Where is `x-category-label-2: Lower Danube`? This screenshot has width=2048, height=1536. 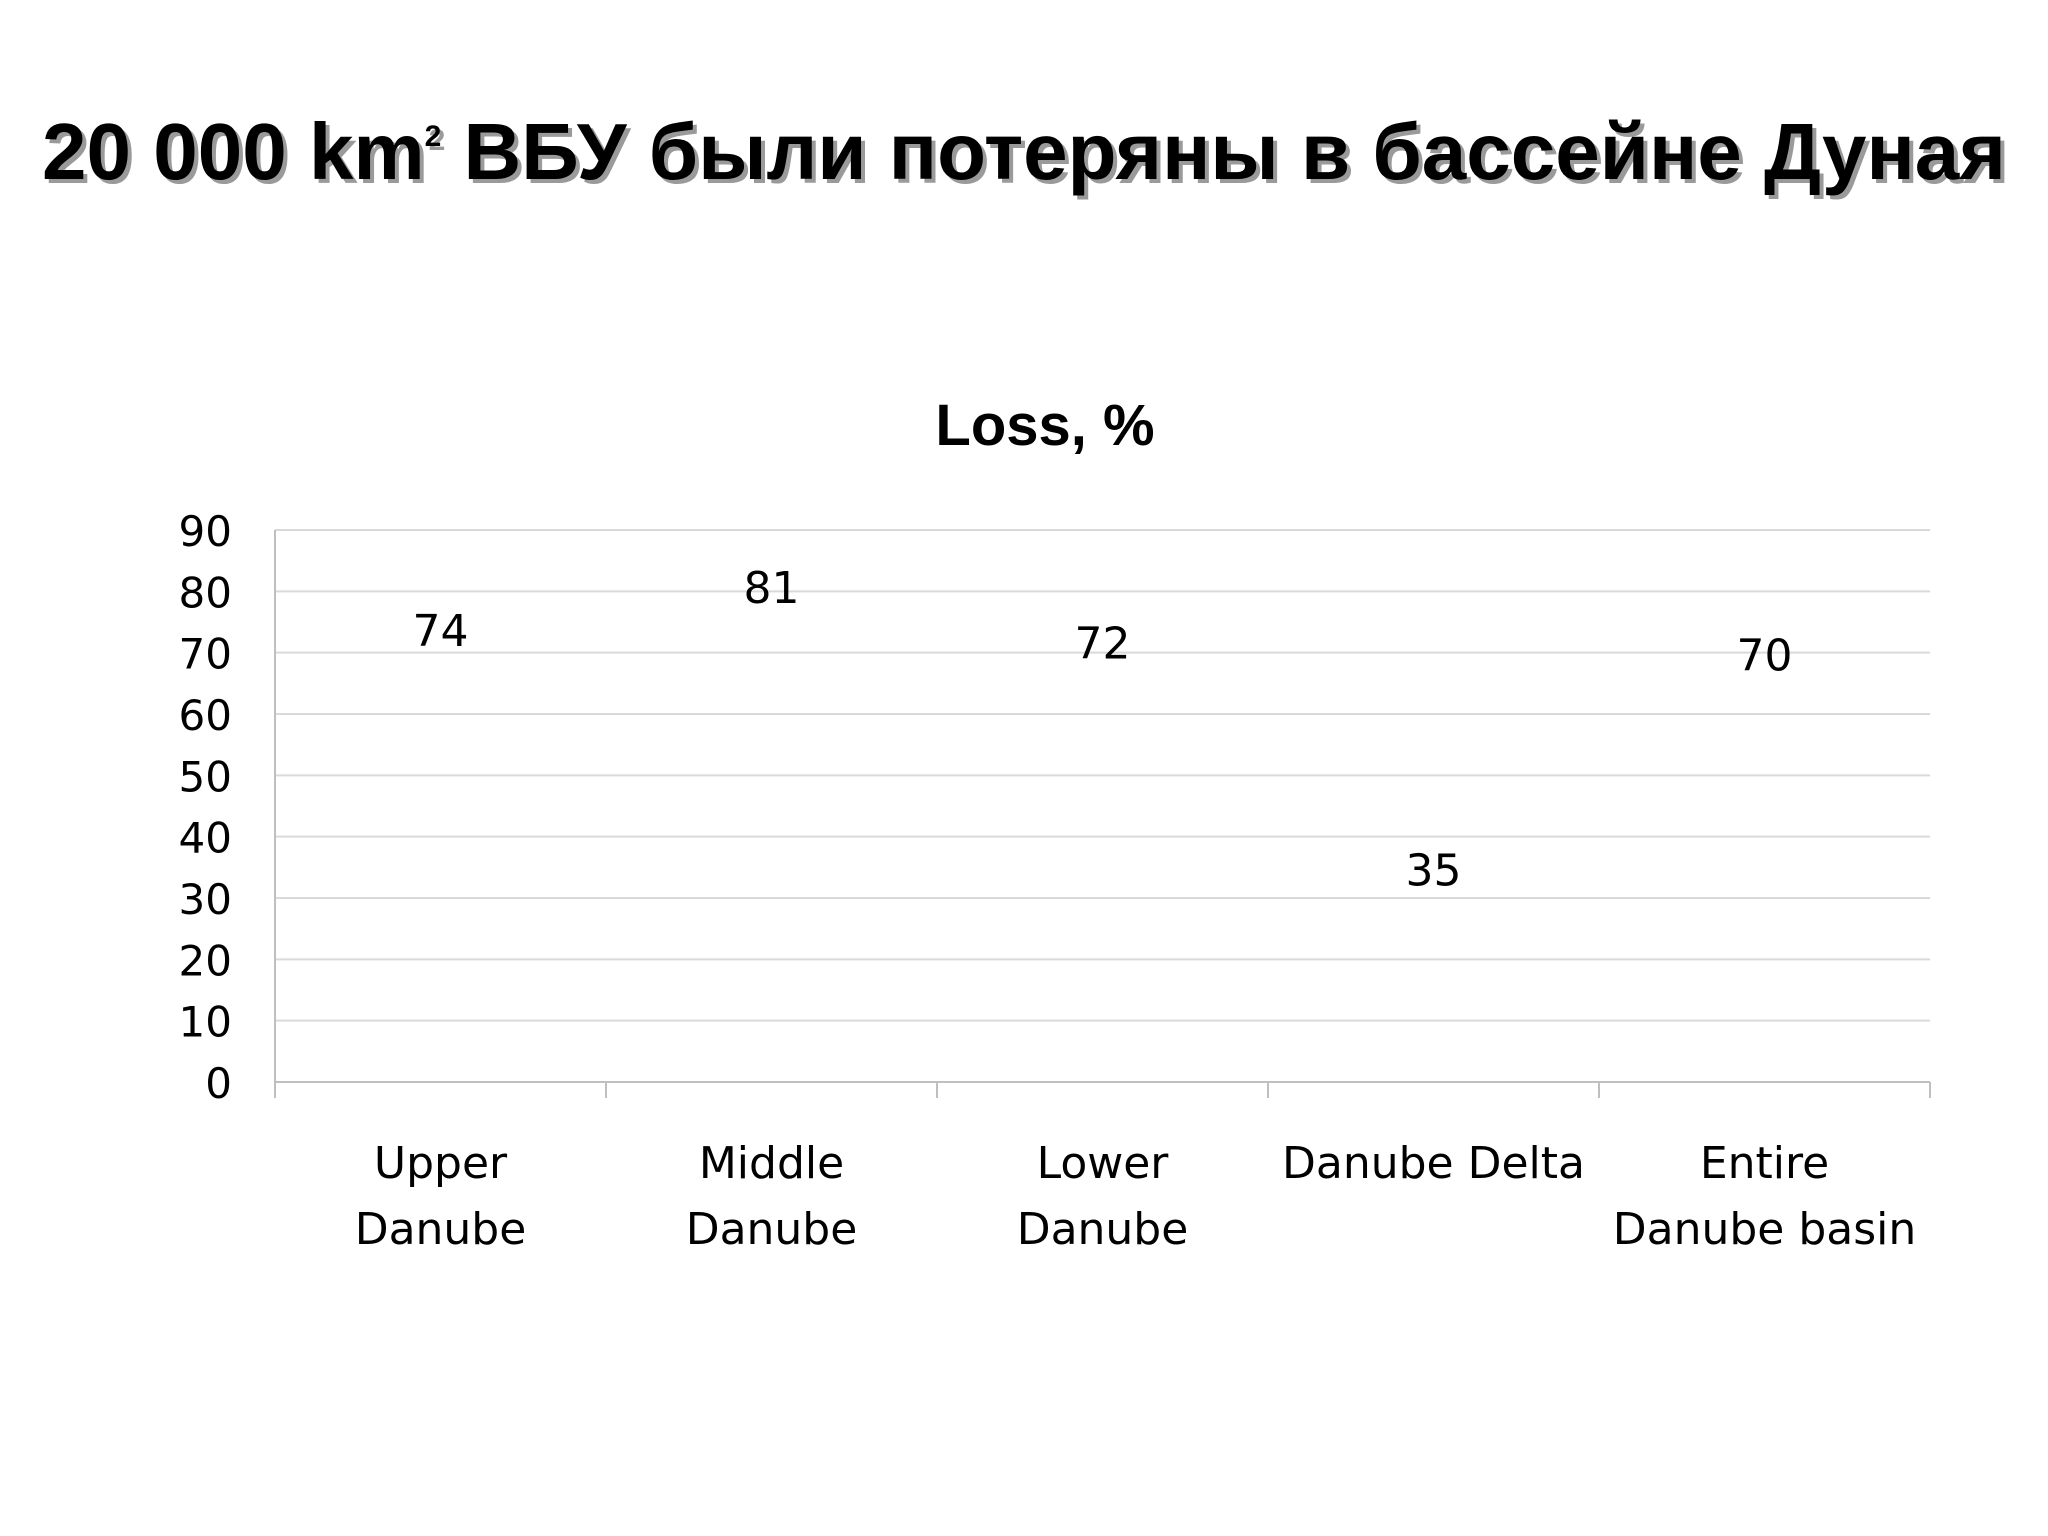
x-category-label-2: Lower Danube is located at coordinates (1103, 1196).